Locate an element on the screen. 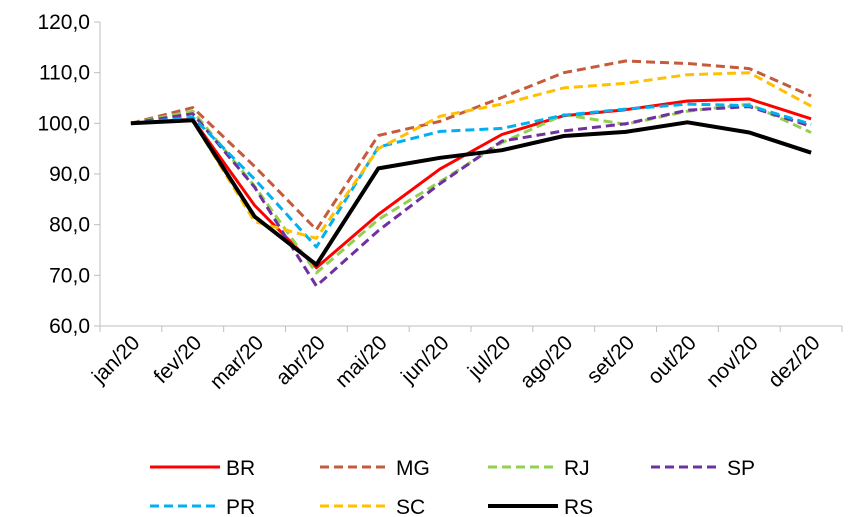  legend-item-pr: PR is located at coordinates (202, 506).